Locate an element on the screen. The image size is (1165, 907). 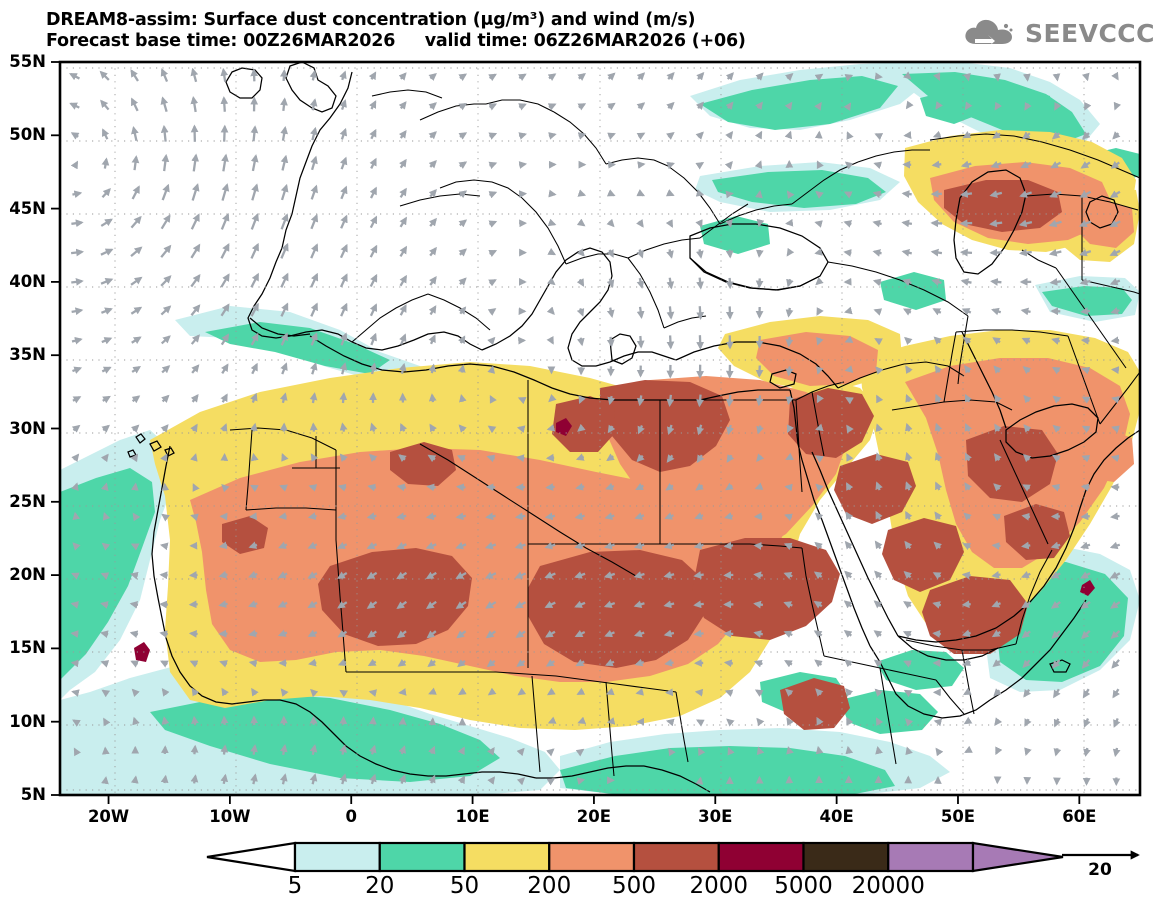
y-tick-label: 25N is located at coordinates (27, 501).